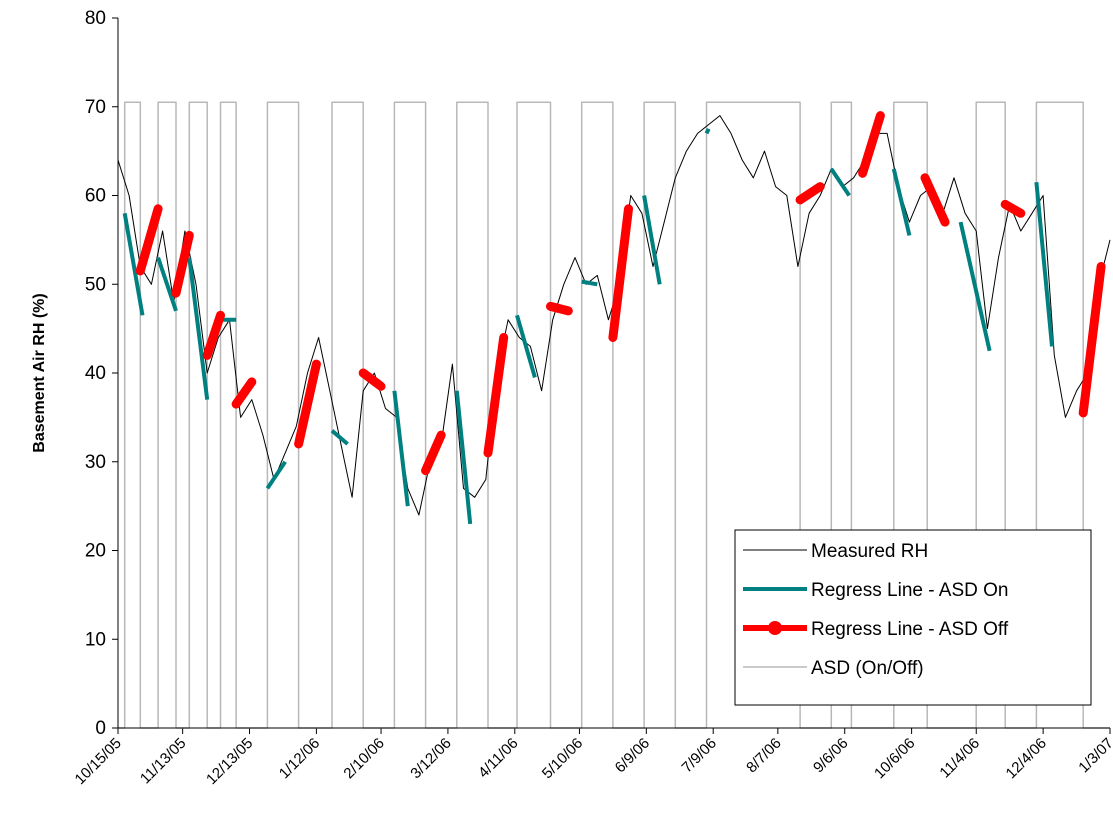  Describe the element at coordinates (700, 756) in the screenshot. I see `x-tick-label: 7/9/06` at that location.